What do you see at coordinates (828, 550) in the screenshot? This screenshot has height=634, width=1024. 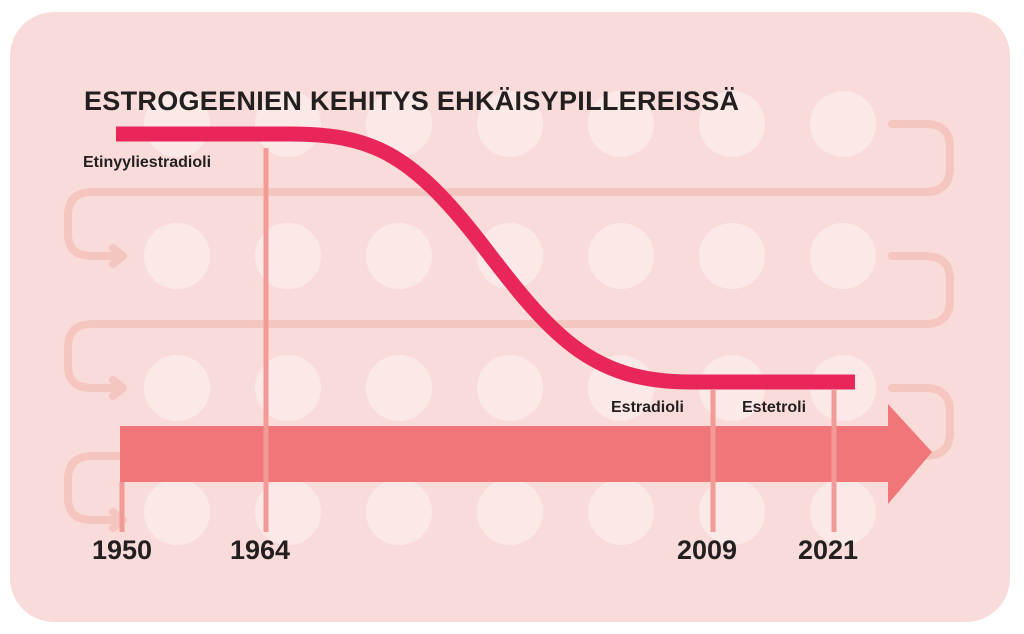 I see `year-2021: 2021` at bounding box center [828, 550].